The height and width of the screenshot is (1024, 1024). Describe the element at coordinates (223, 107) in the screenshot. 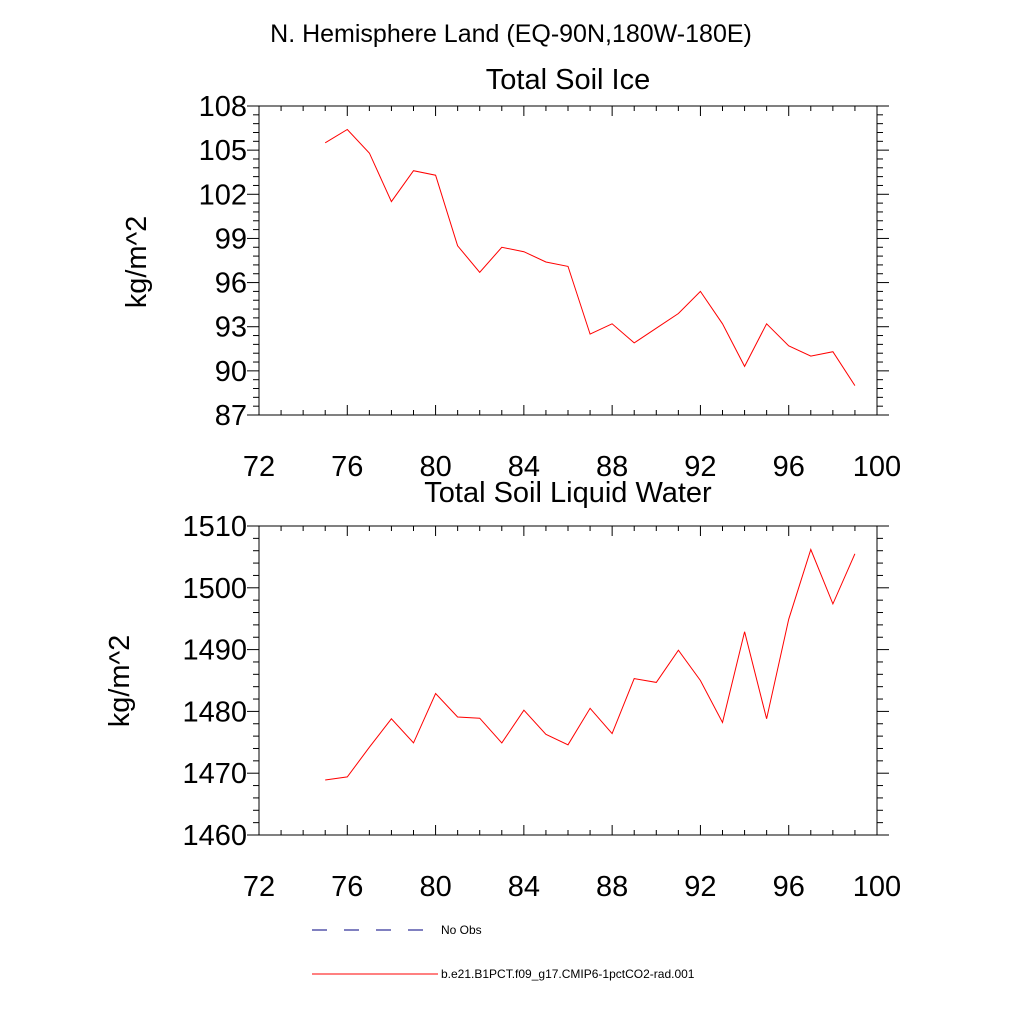

I see `y-tick-label: 108` at that location.